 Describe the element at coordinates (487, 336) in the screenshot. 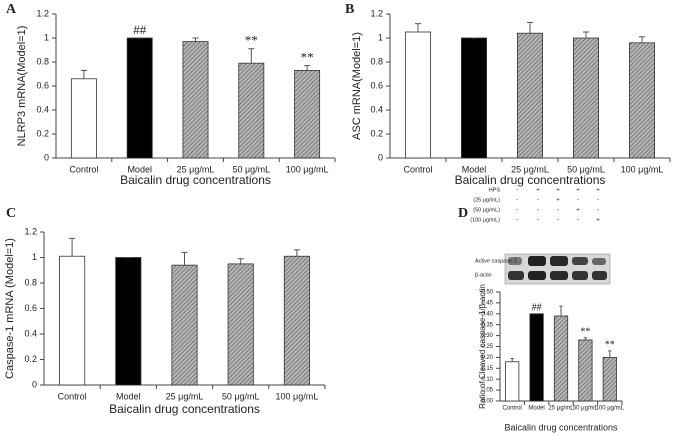

I see `y-tick-label: 0.30` at that location.